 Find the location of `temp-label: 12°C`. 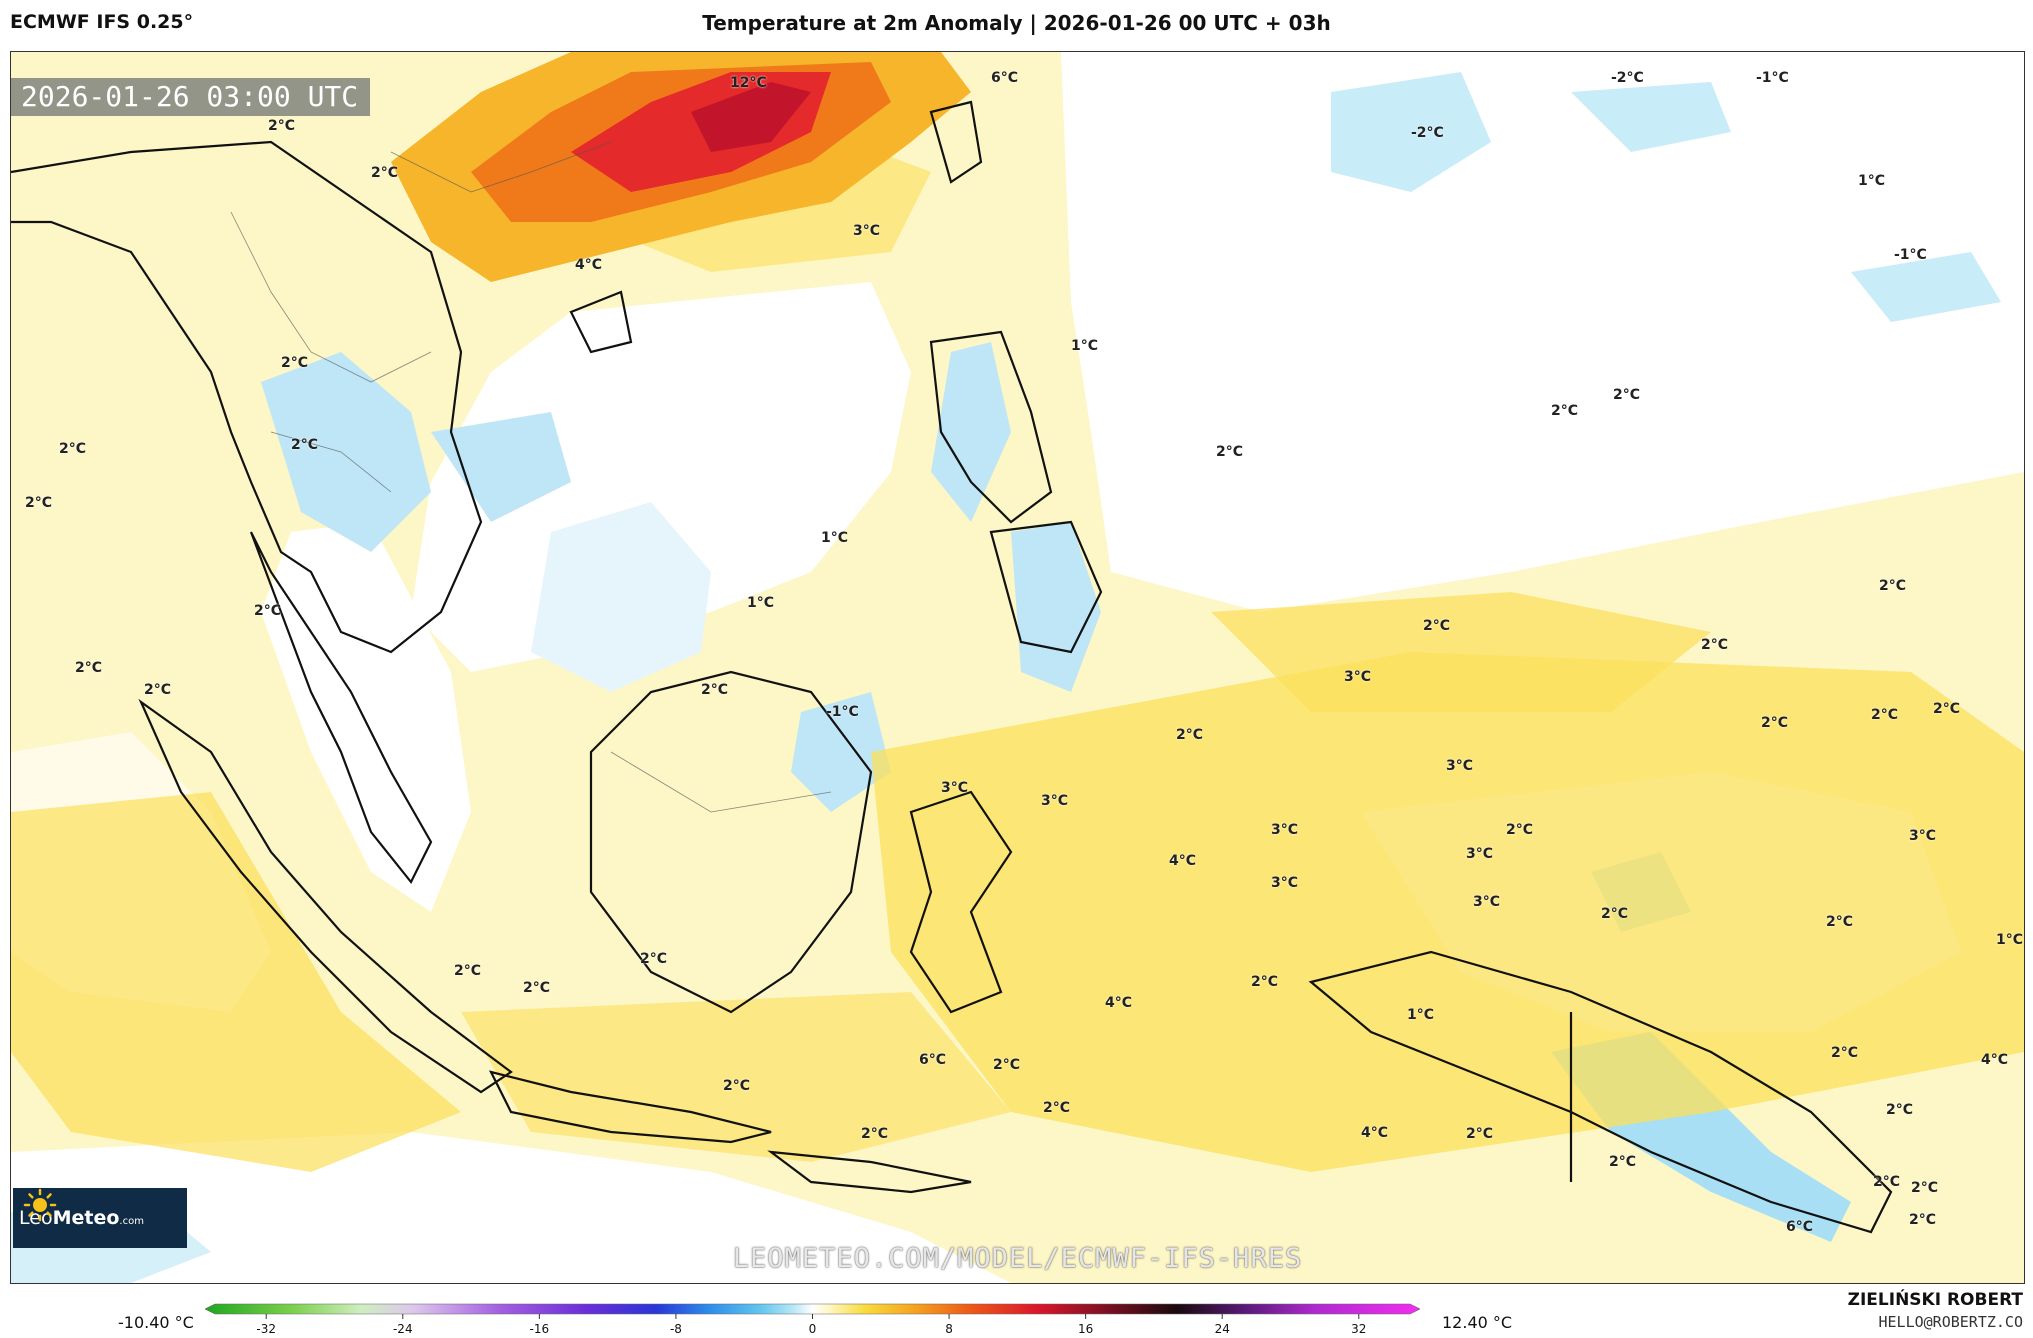

temp-label: 12°C is located at coordinates (748, 83).